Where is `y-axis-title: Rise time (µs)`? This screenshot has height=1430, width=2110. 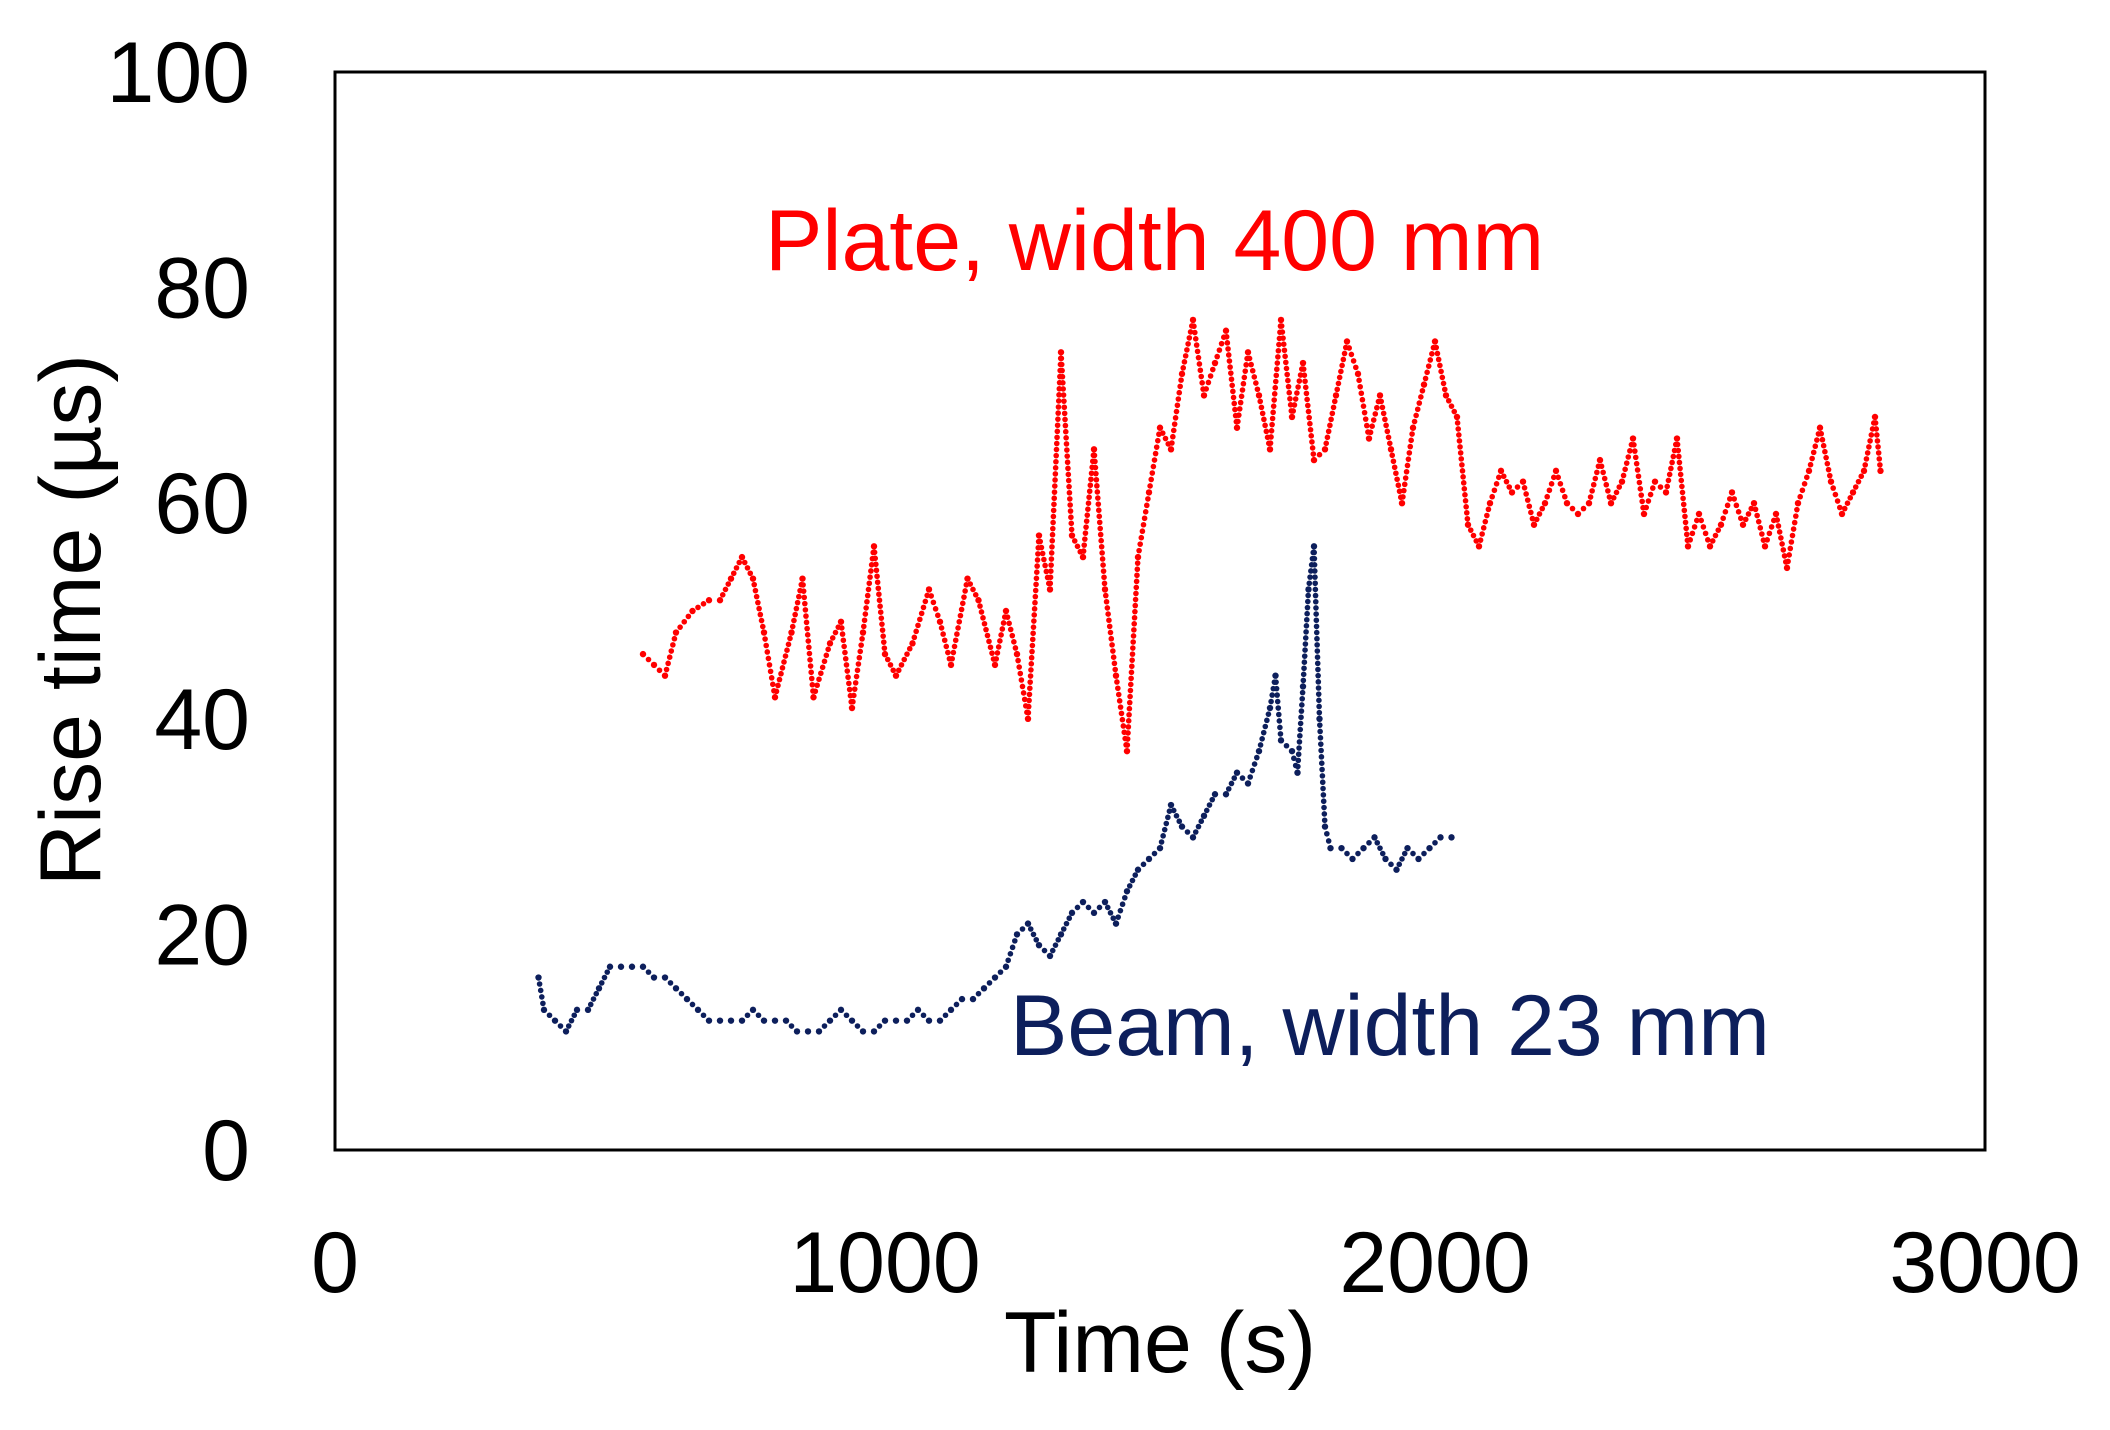
y-axis-title: Rise time (µs) is located at coordinates (71, 620).